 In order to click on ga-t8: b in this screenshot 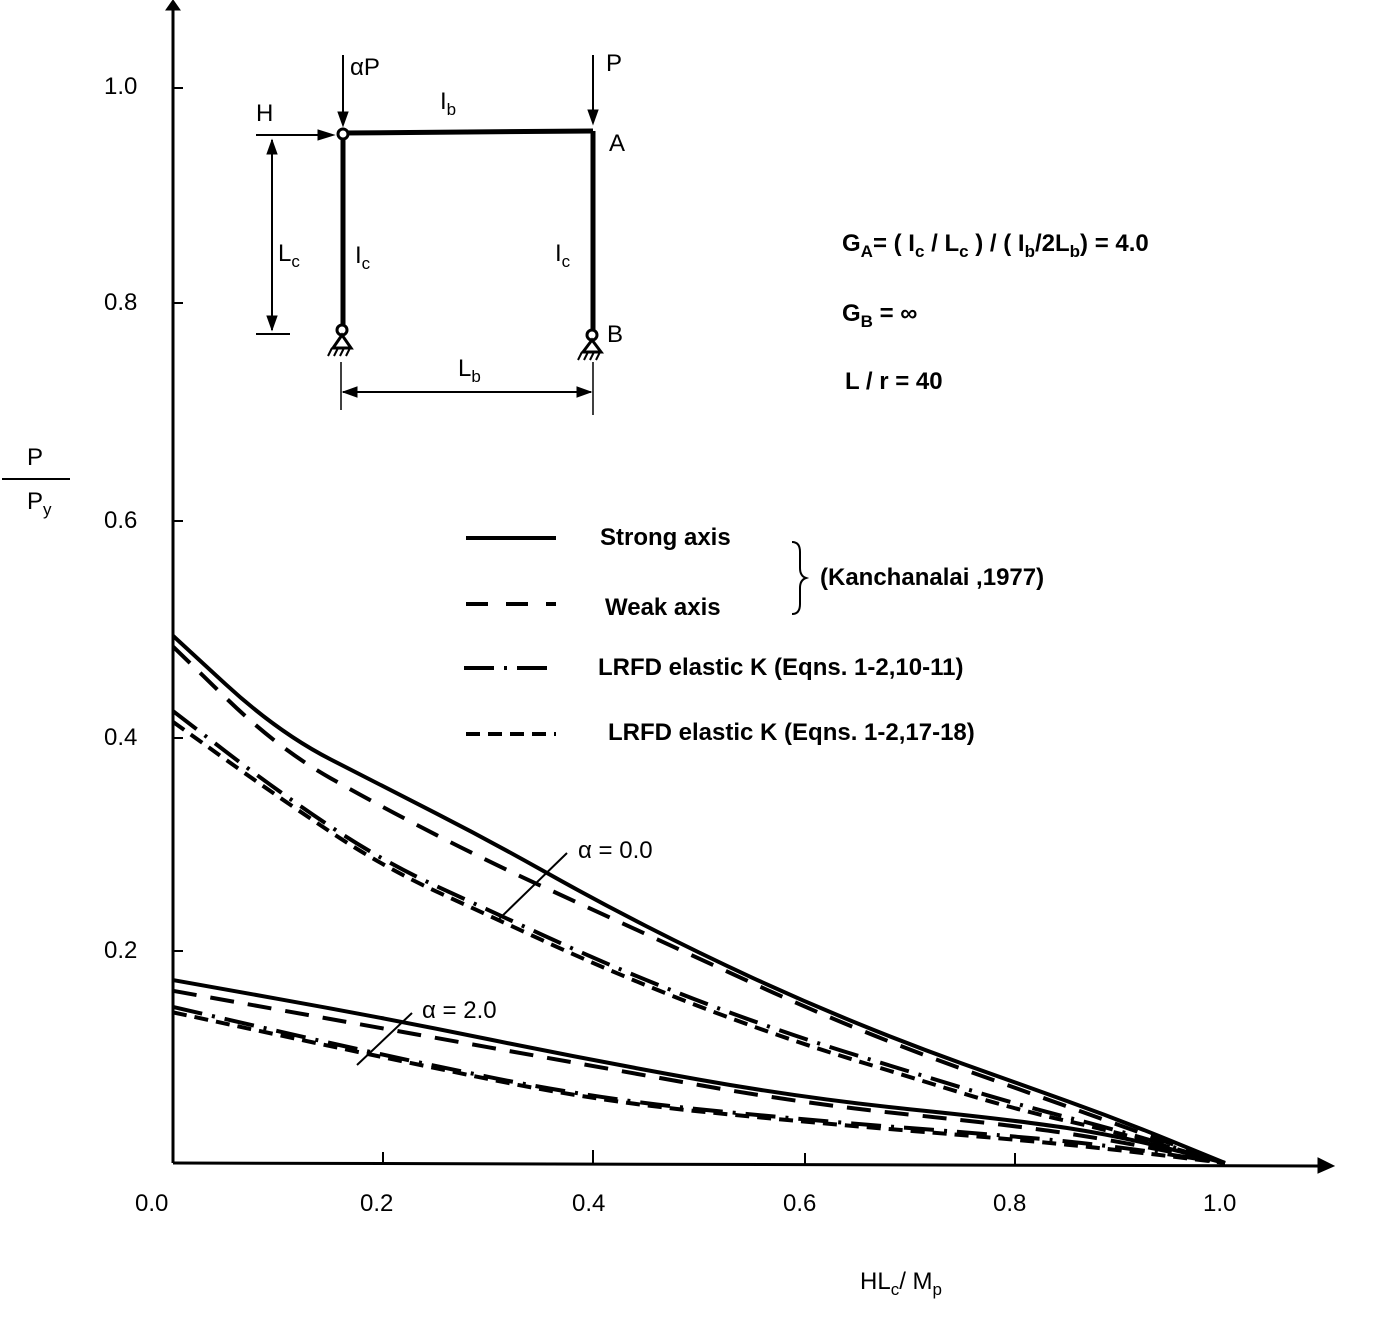, I will do `click(1075, 251)`.